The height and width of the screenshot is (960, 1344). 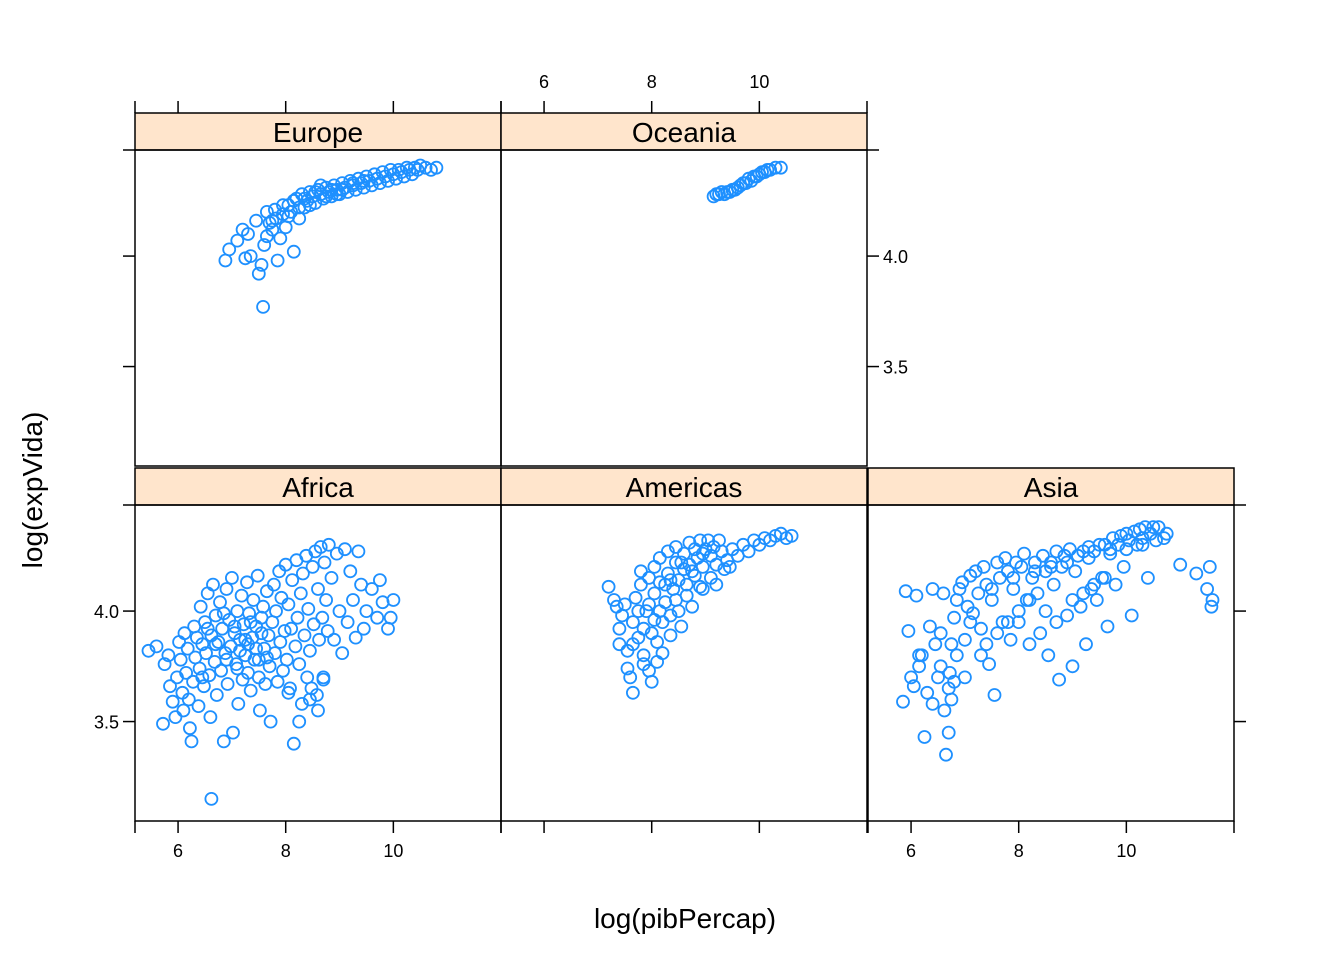 I want to click on x-tick-label: 8, so click(x=286, y=851).